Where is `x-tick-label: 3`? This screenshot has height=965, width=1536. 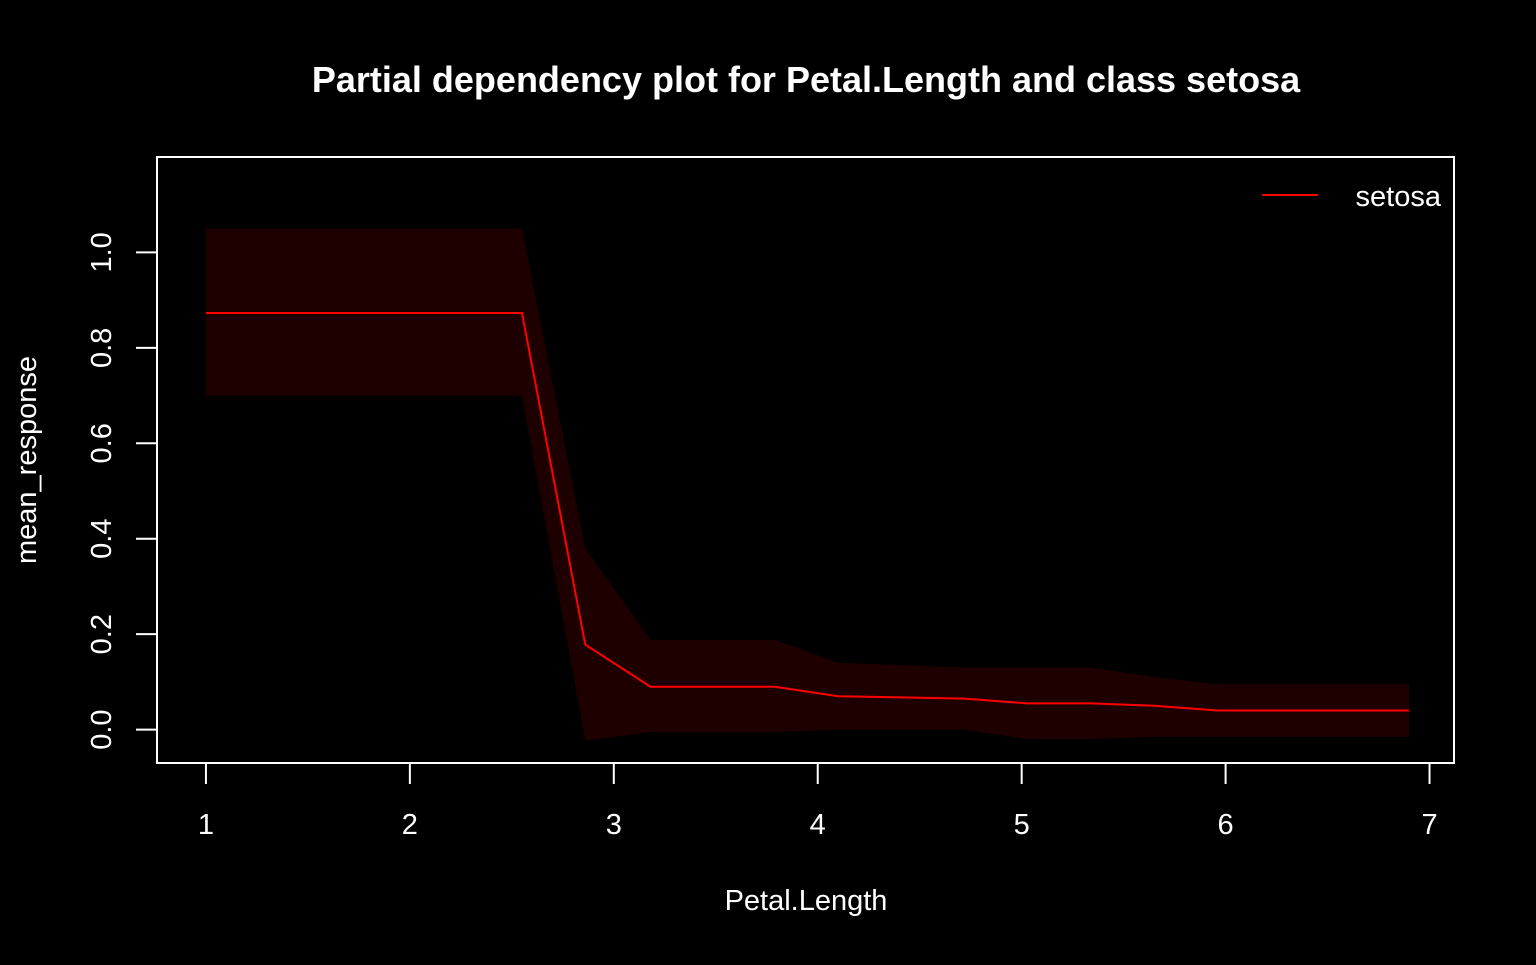 x-tick-label: 3 is located at coordinates (614, 825).